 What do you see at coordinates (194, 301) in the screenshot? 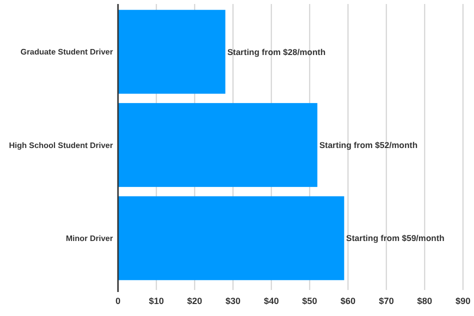
I see `x-tick-label: $20` at bounding box center [194, 301].